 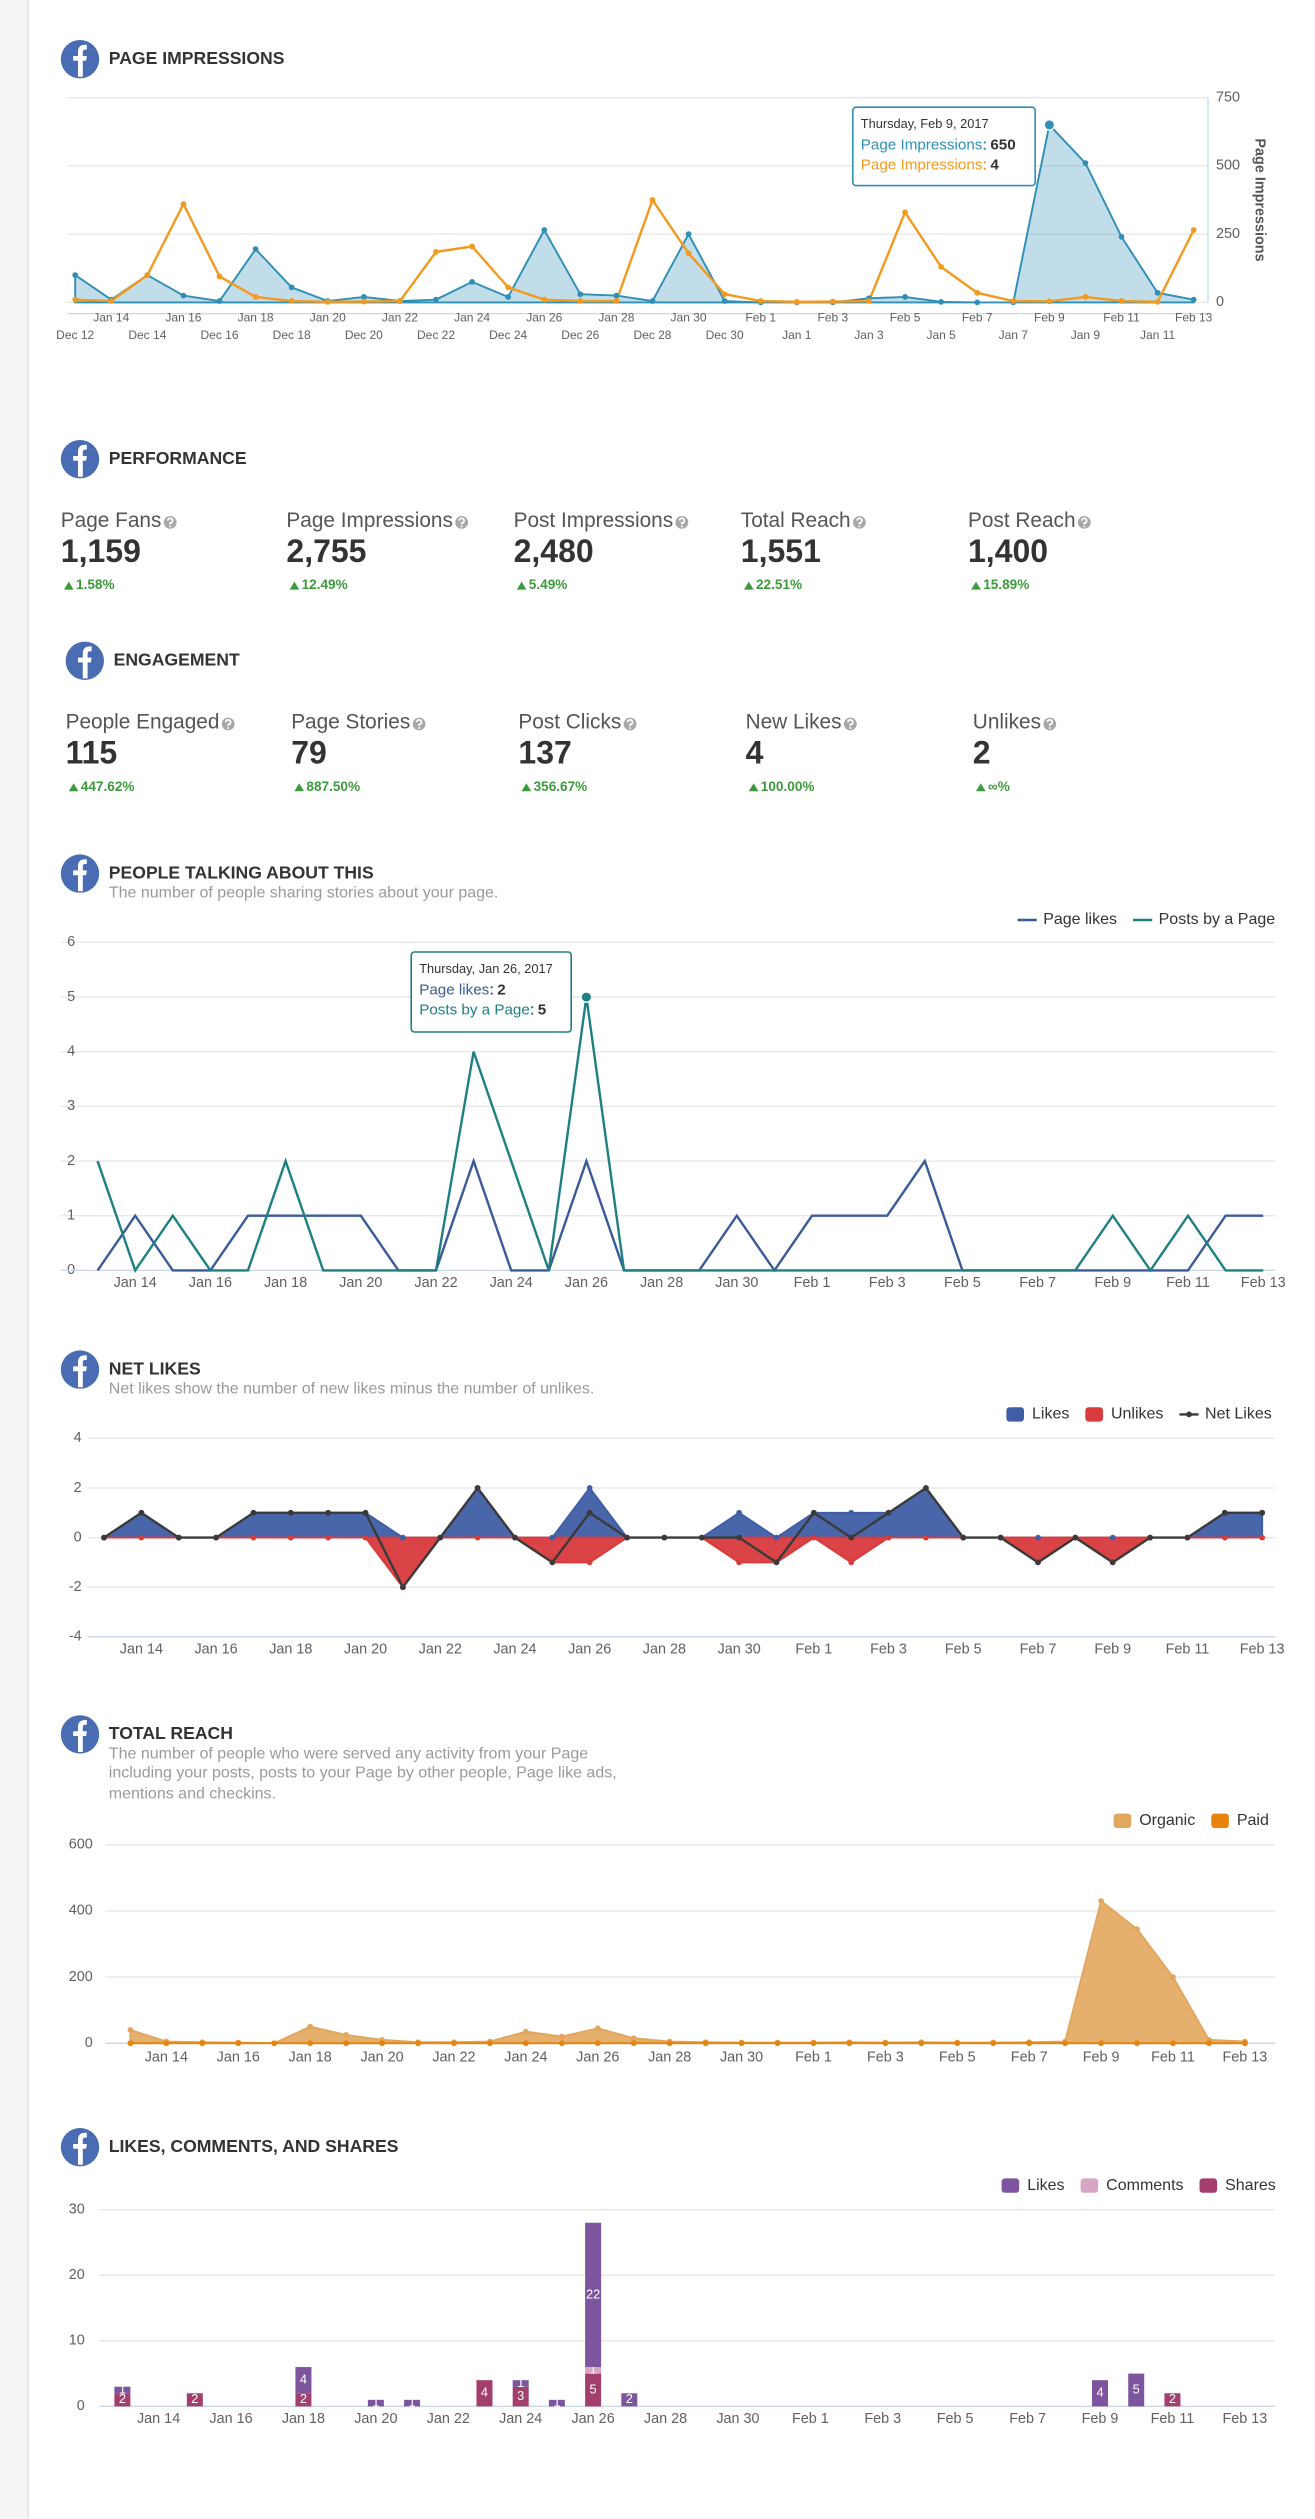 I want to click on x-tick-label: Feb 11, so click(x=1188, y=1283).